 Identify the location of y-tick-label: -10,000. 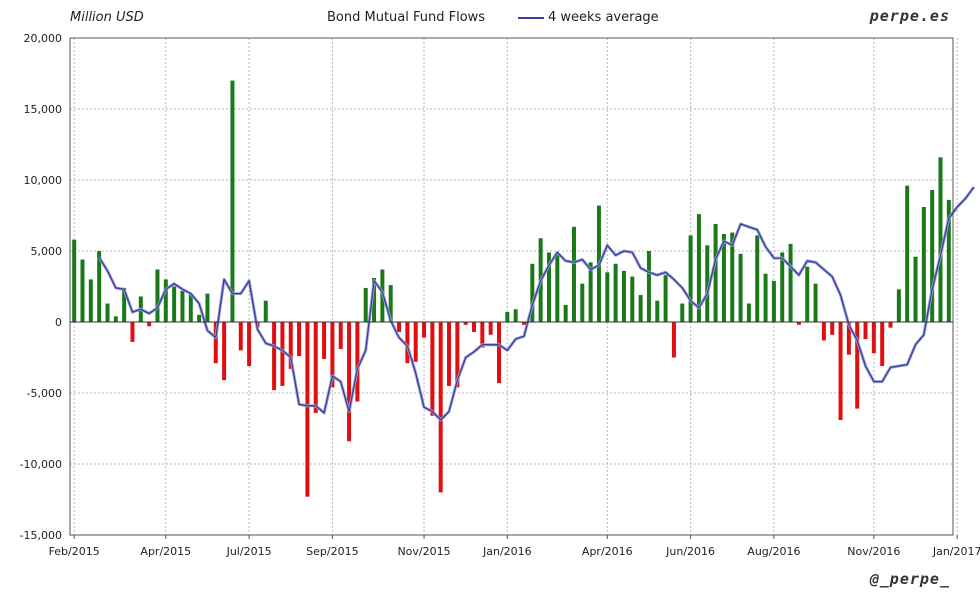
(41, 464).